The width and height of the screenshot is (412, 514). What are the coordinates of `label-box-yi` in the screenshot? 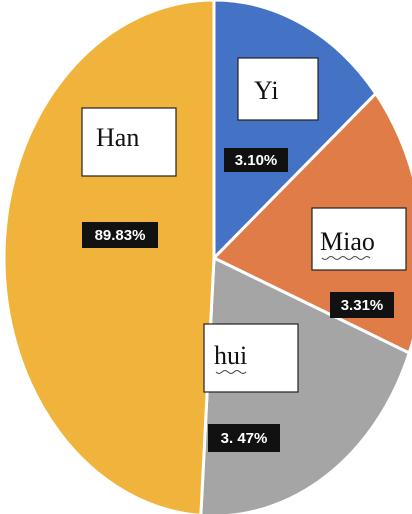 It's located at (278, 89).